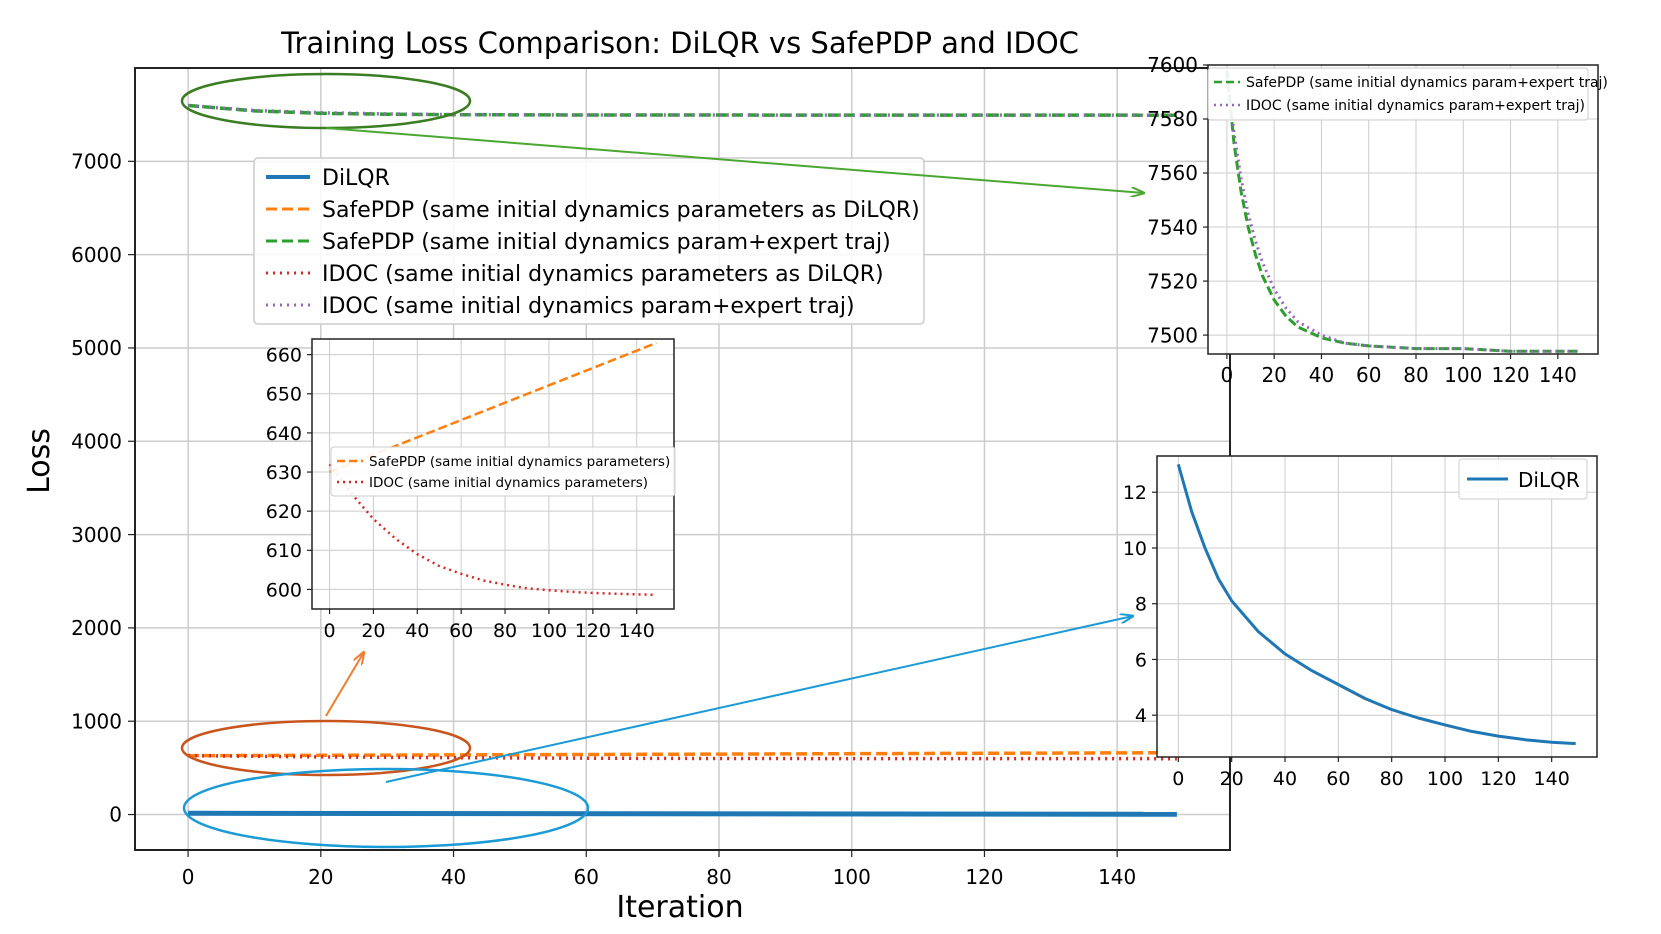  I want to click on inset-bottom-legend-label-dilqr: DiLQR, so click(1549, 480).